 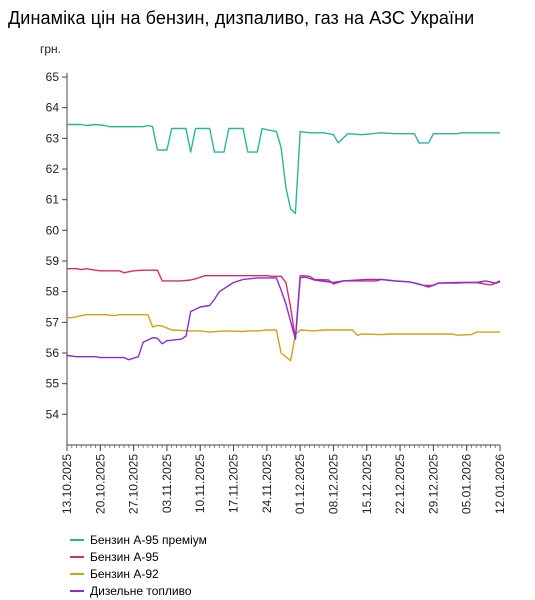 I want to click on x-tick-label: 08.12.2025, so click(x=333, y=484).